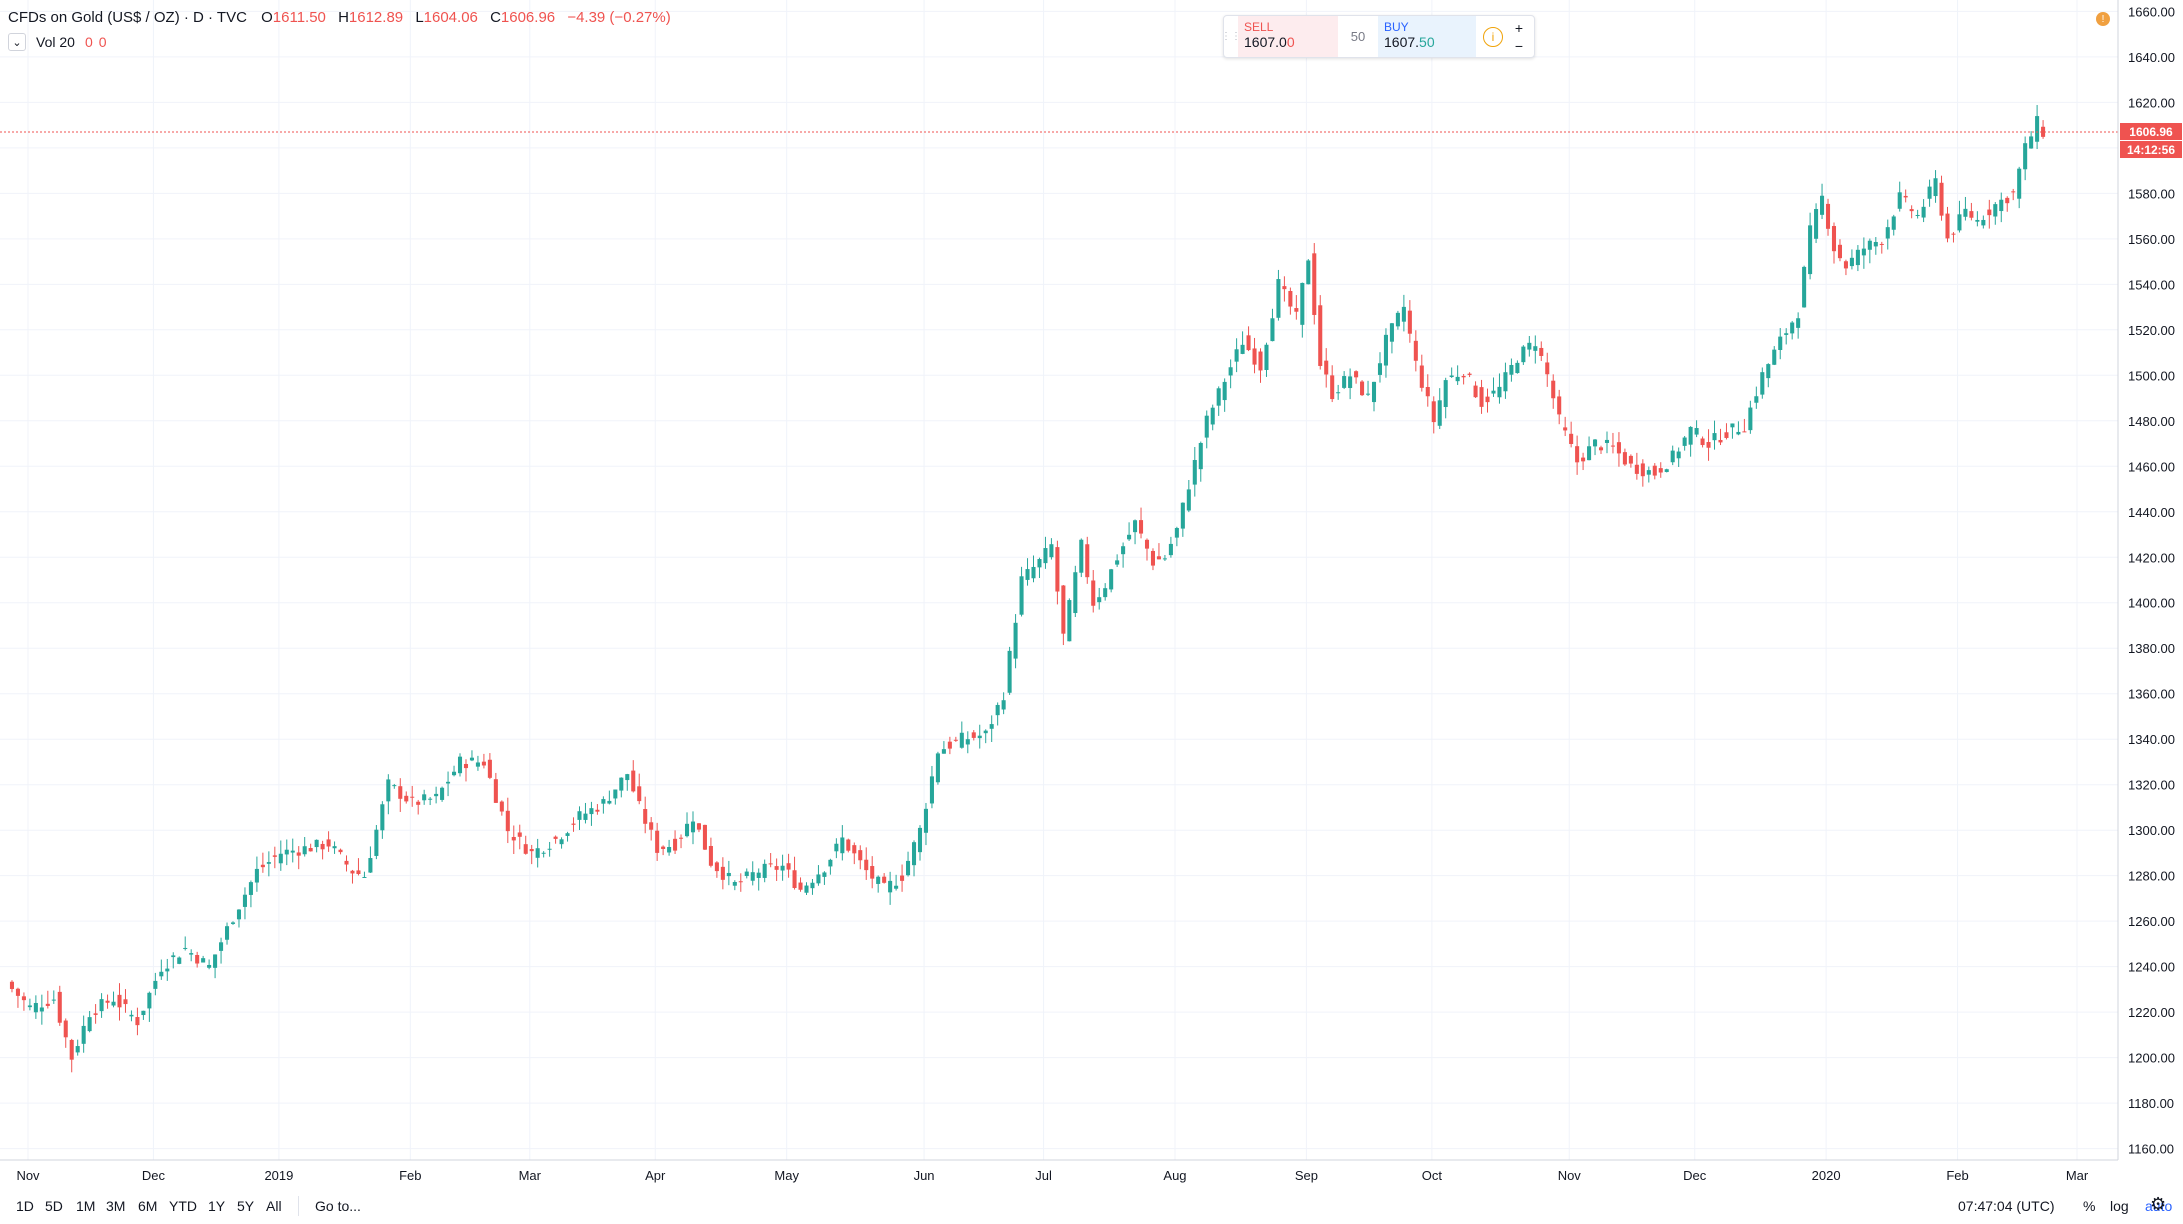 The image size is (2183, 1224). I want to click on volume-legend: ⌄ Vol 20 0 0, so click(57, 42).